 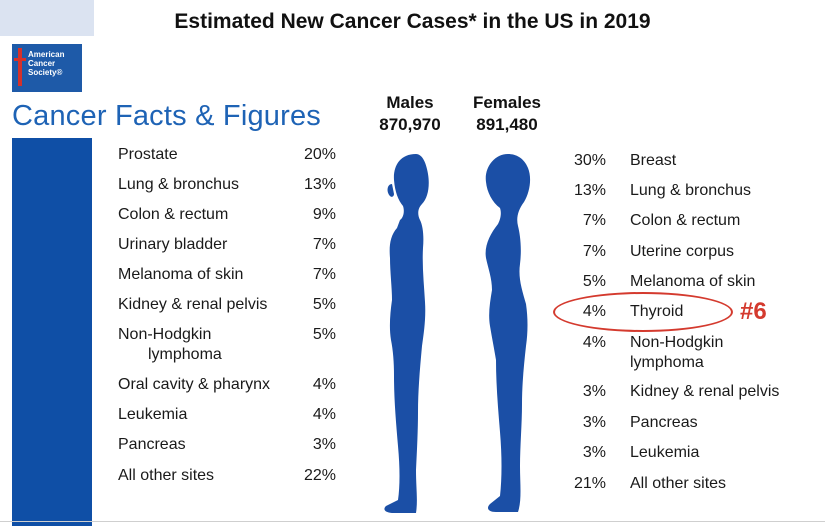 I want to click on females-total: 891,480, so click(x=507, y=124).